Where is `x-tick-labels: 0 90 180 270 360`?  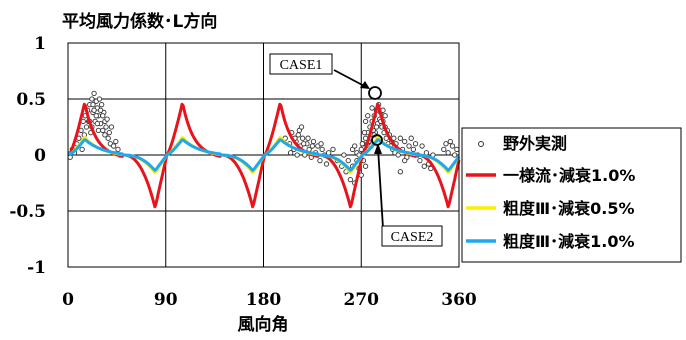
x-tick-labels: 0 90 180 270 360 is located at coordinates (269, 300).